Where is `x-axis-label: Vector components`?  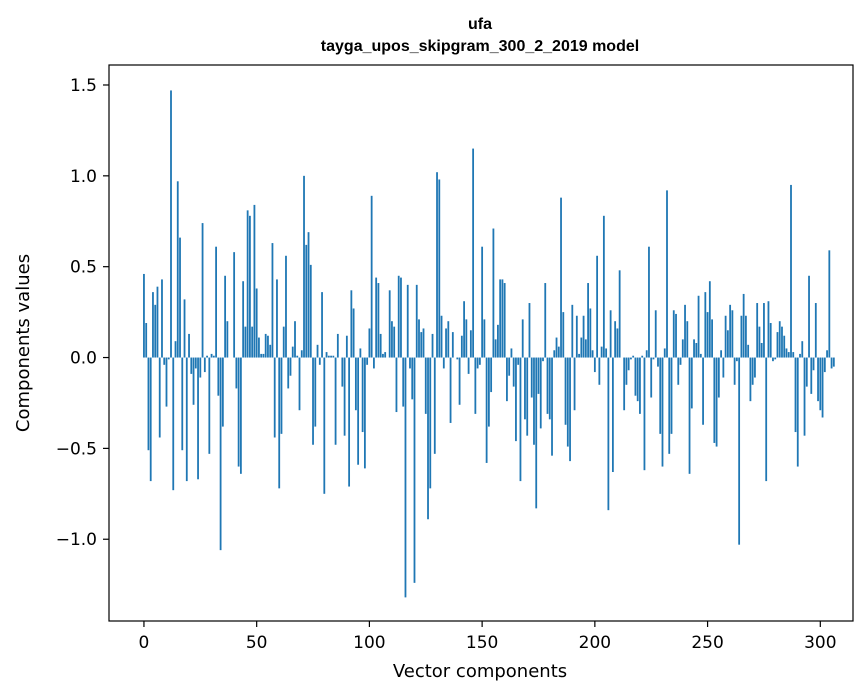 x-axis-label: Vector components is located at coordinates (480, 671).